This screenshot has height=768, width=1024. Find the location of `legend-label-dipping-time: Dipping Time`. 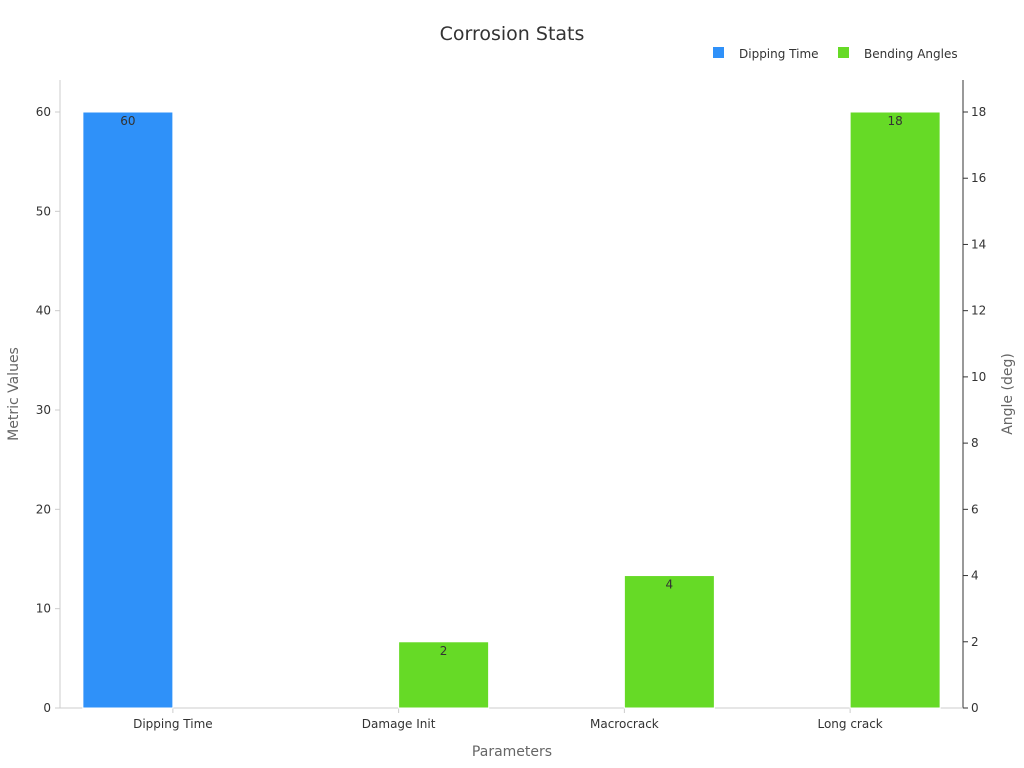

legend-label-dipping-time: Dipping Time is located at coordinates (779, 54).